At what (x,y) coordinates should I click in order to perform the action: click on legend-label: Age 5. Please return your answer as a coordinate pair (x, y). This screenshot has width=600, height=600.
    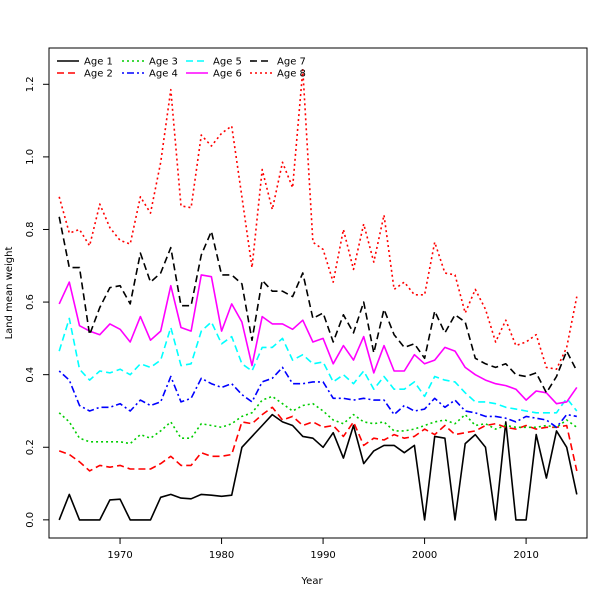
    Looking at the image, I should click on (227, 62).